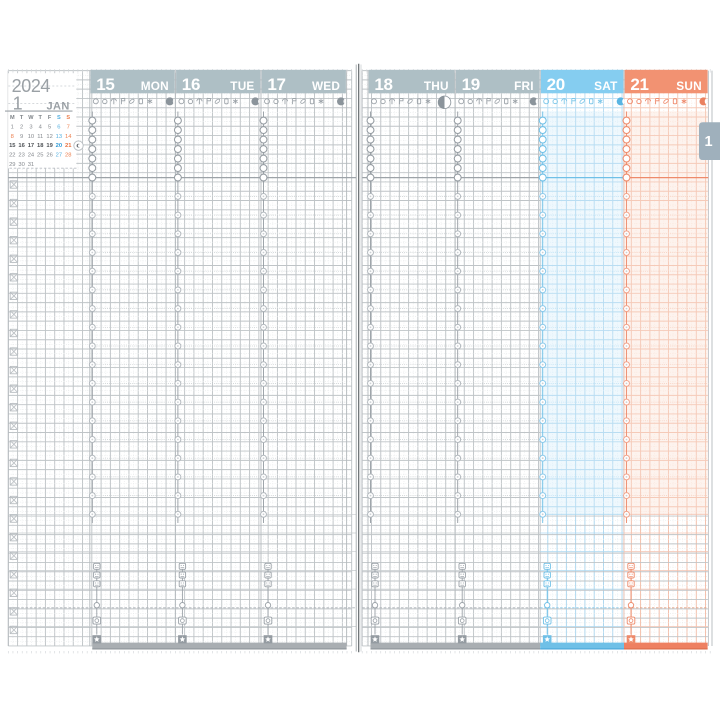  What do you see at coordinates (12, 165) in the screenshot?
I see `svg-text: 29` at bounding box center [12, 165].